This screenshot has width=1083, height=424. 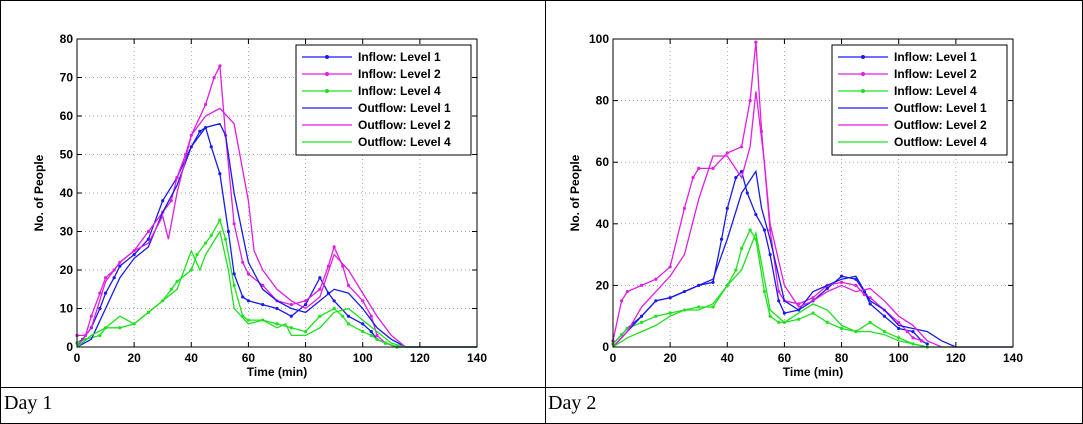 I want to click on legend-entry: Outflow: Level 4, so click(x=940, y=142).